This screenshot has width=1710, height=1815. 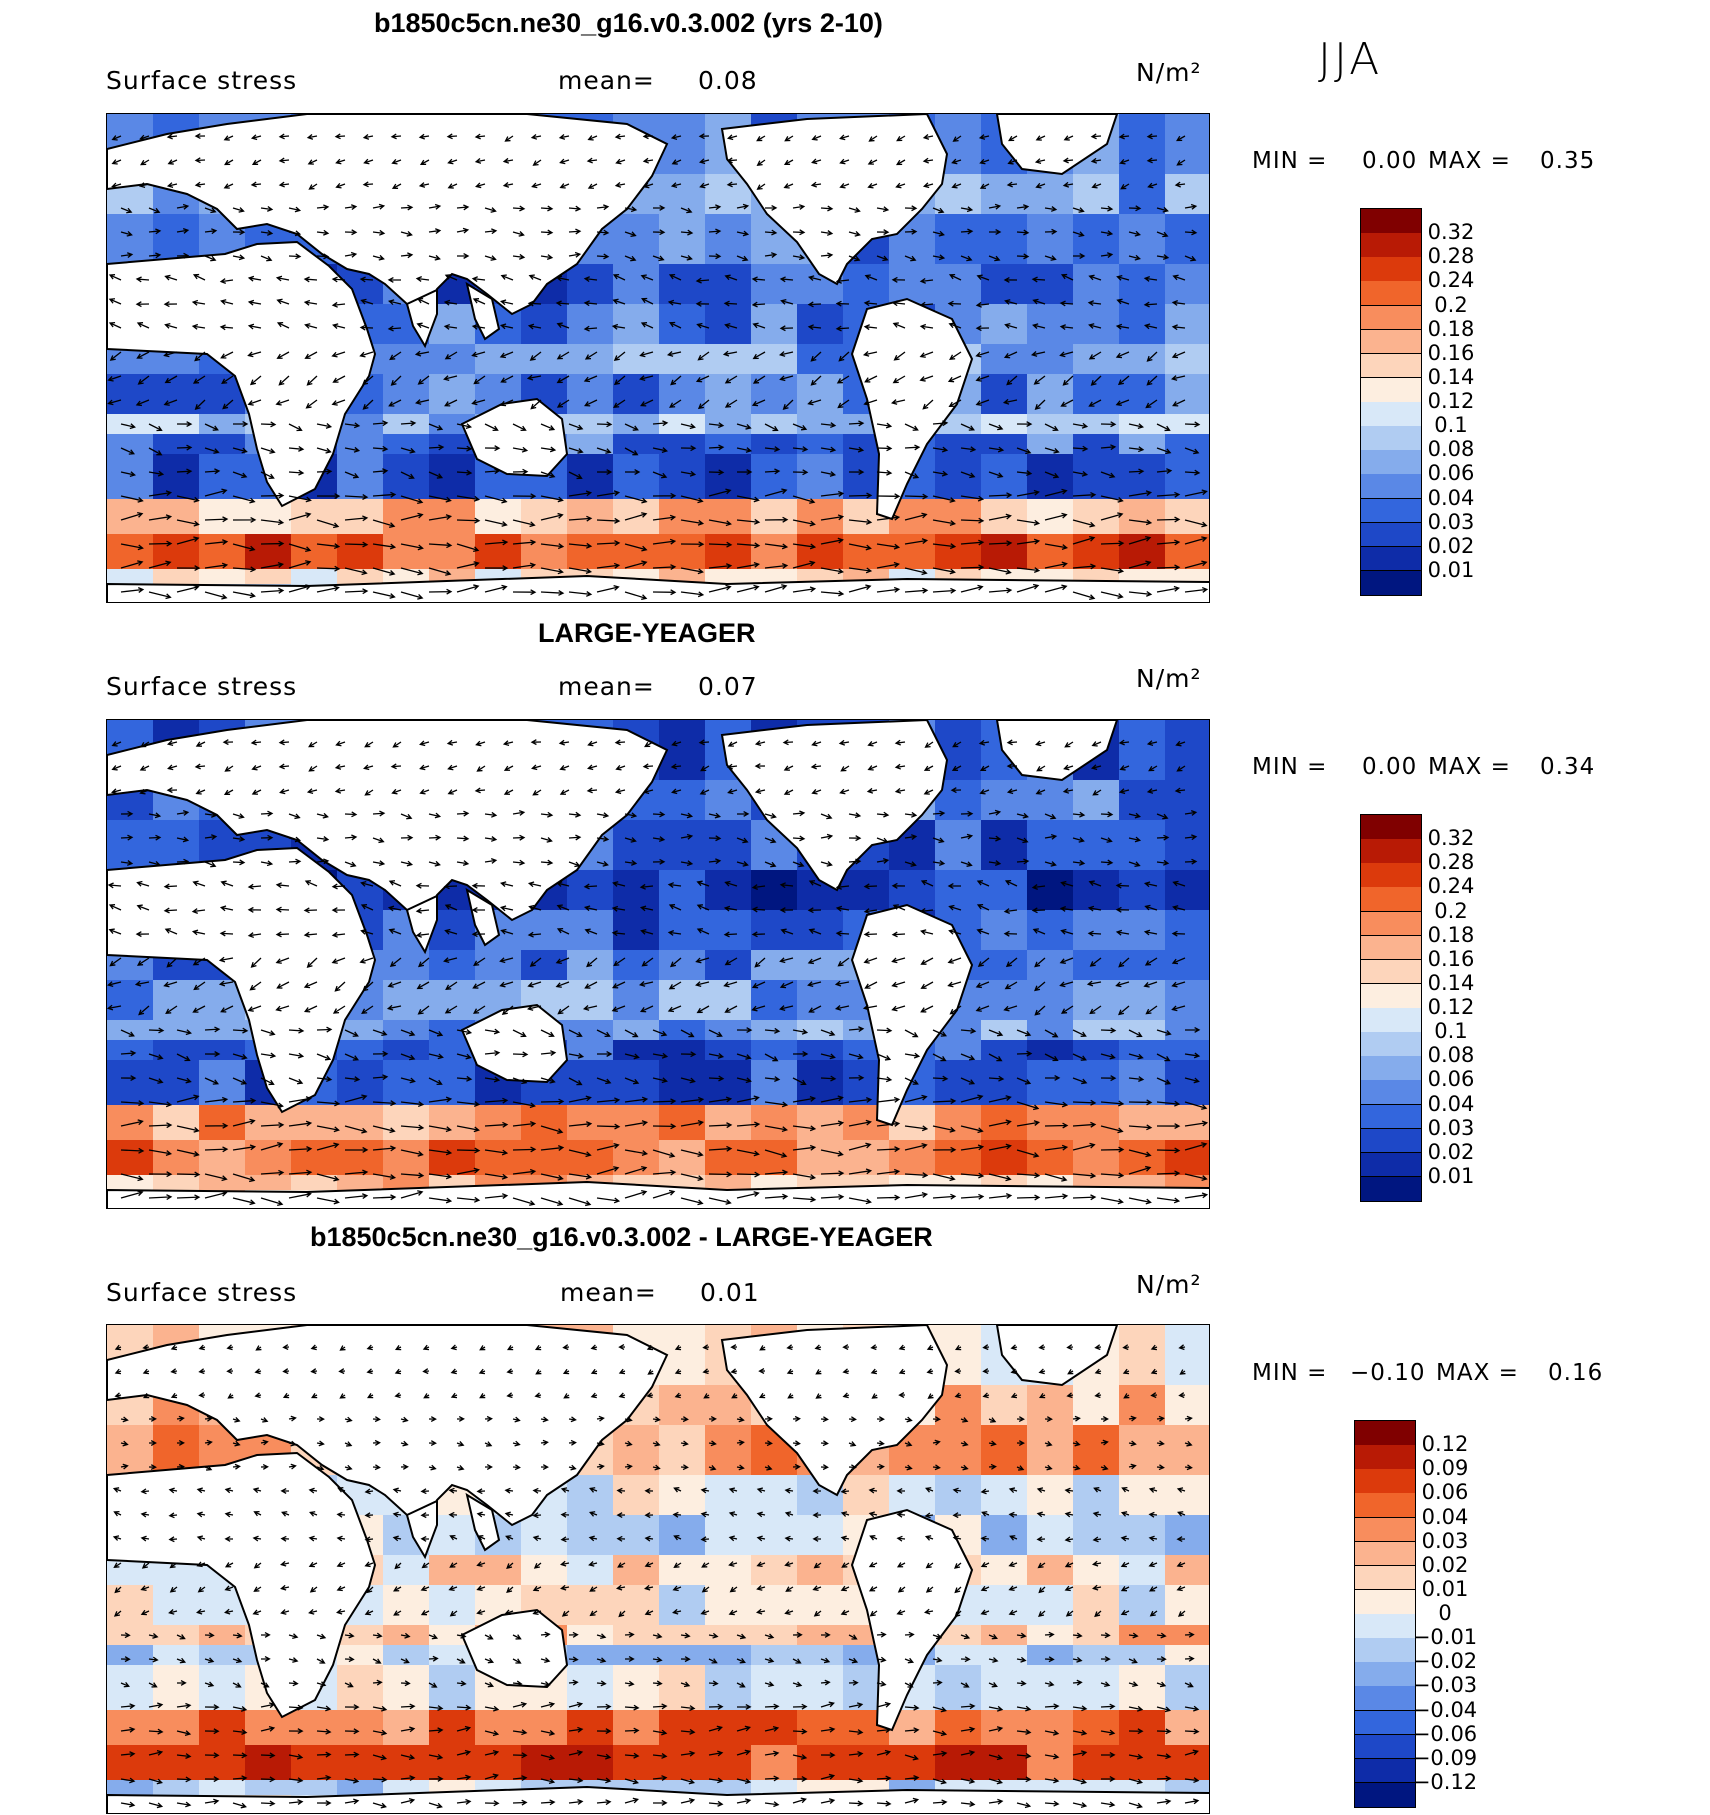 I want to click on continent-outline, so click(x=1057, y=145).